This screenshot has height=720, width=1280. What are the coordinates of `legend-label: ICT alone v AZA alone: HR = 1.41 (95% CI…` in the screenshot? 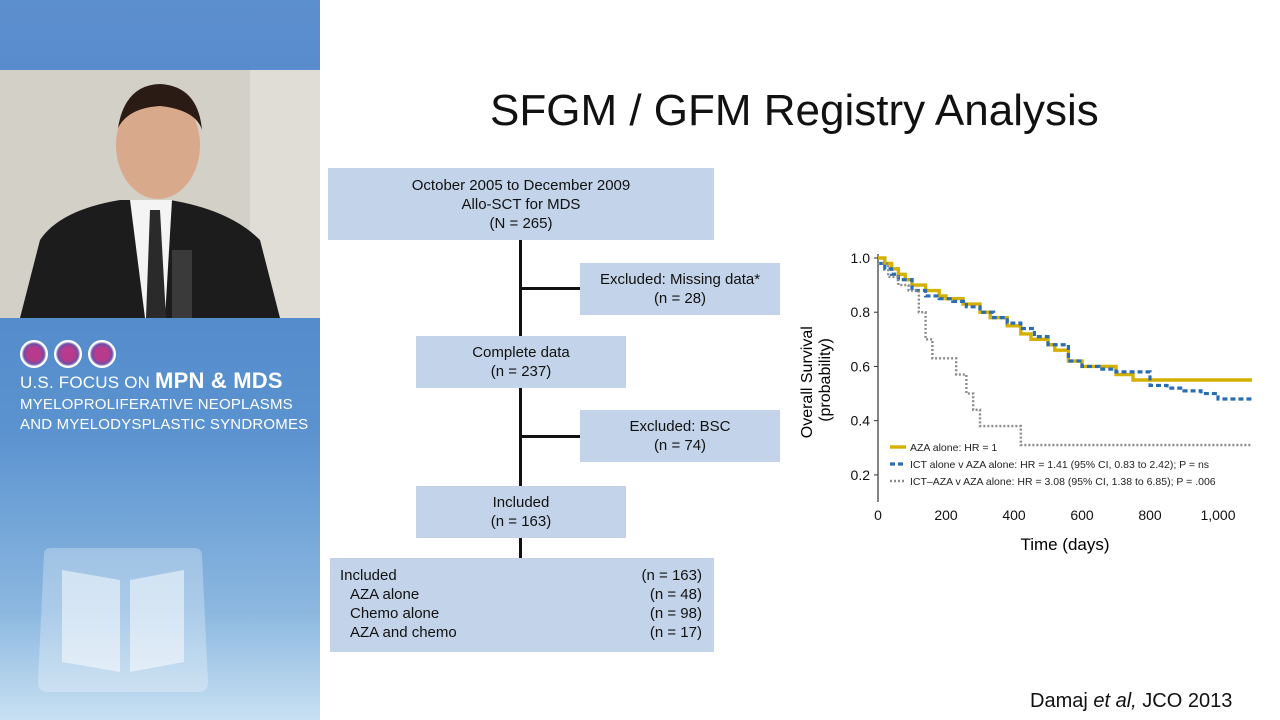 It's located at (1059, 465).